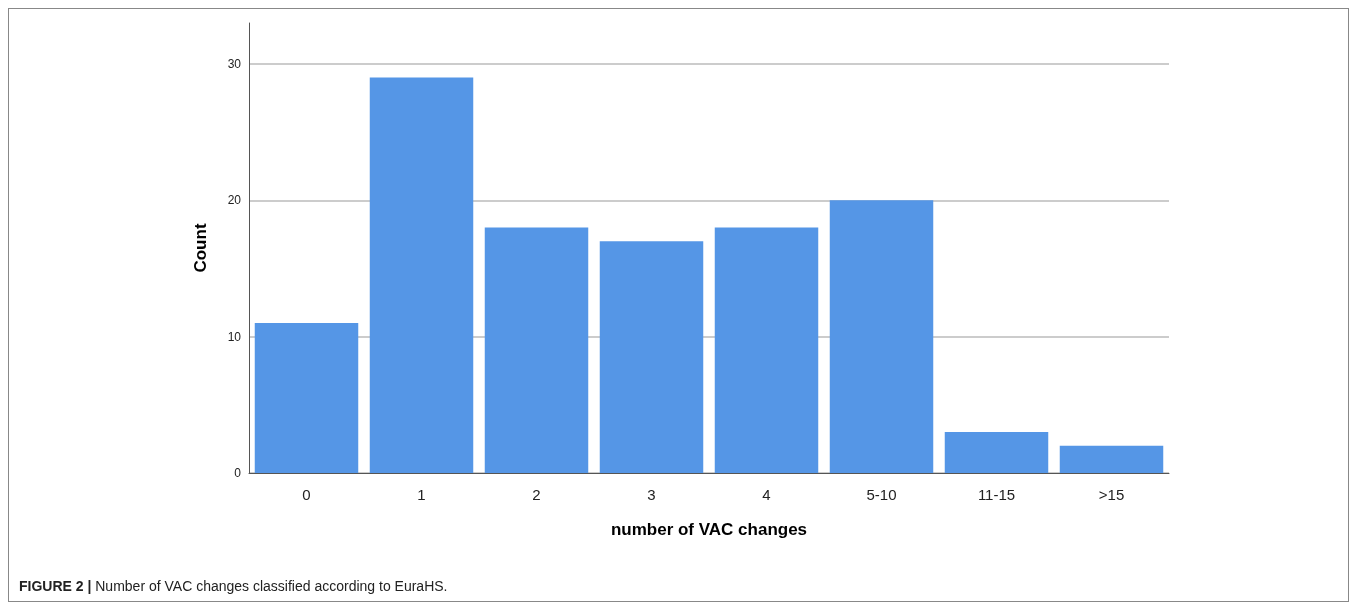 Image resolution: width=1357 pixels, height=610 pixels. Describe the element at coordinates (234, 336) in the screenshot. I see `y-tick-label: 10` at that location.